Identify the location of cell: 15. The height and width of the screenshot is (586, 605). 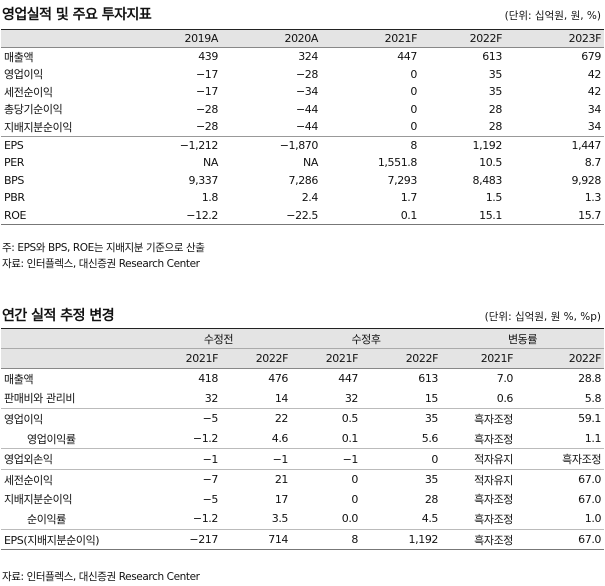
(431, 398).